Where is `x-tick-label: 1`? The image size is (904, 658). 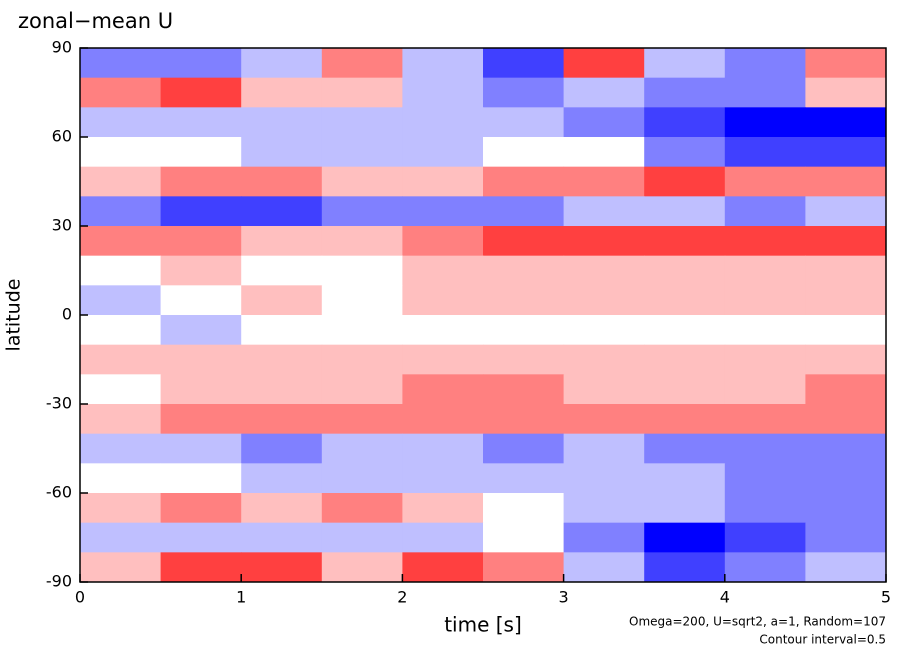
x-tick-label: 1 is located at coordinates (241, 597).